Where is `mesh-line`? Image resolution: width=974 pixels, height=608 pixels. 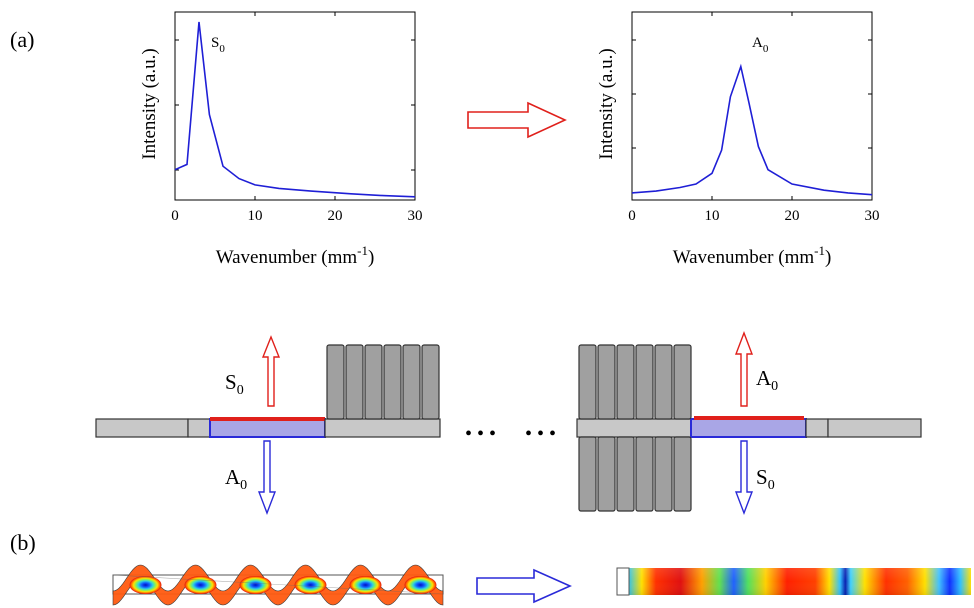
mesh-line is located at coordinates (278, 584).